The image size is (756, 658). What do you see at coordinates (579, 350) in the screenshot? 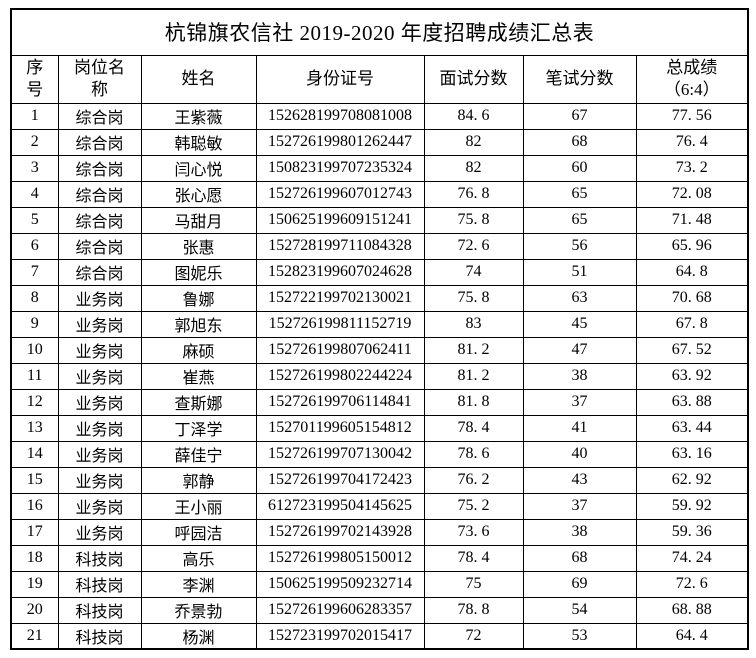
I see `cell-written-score: 47` at bounding box center [579, 350].